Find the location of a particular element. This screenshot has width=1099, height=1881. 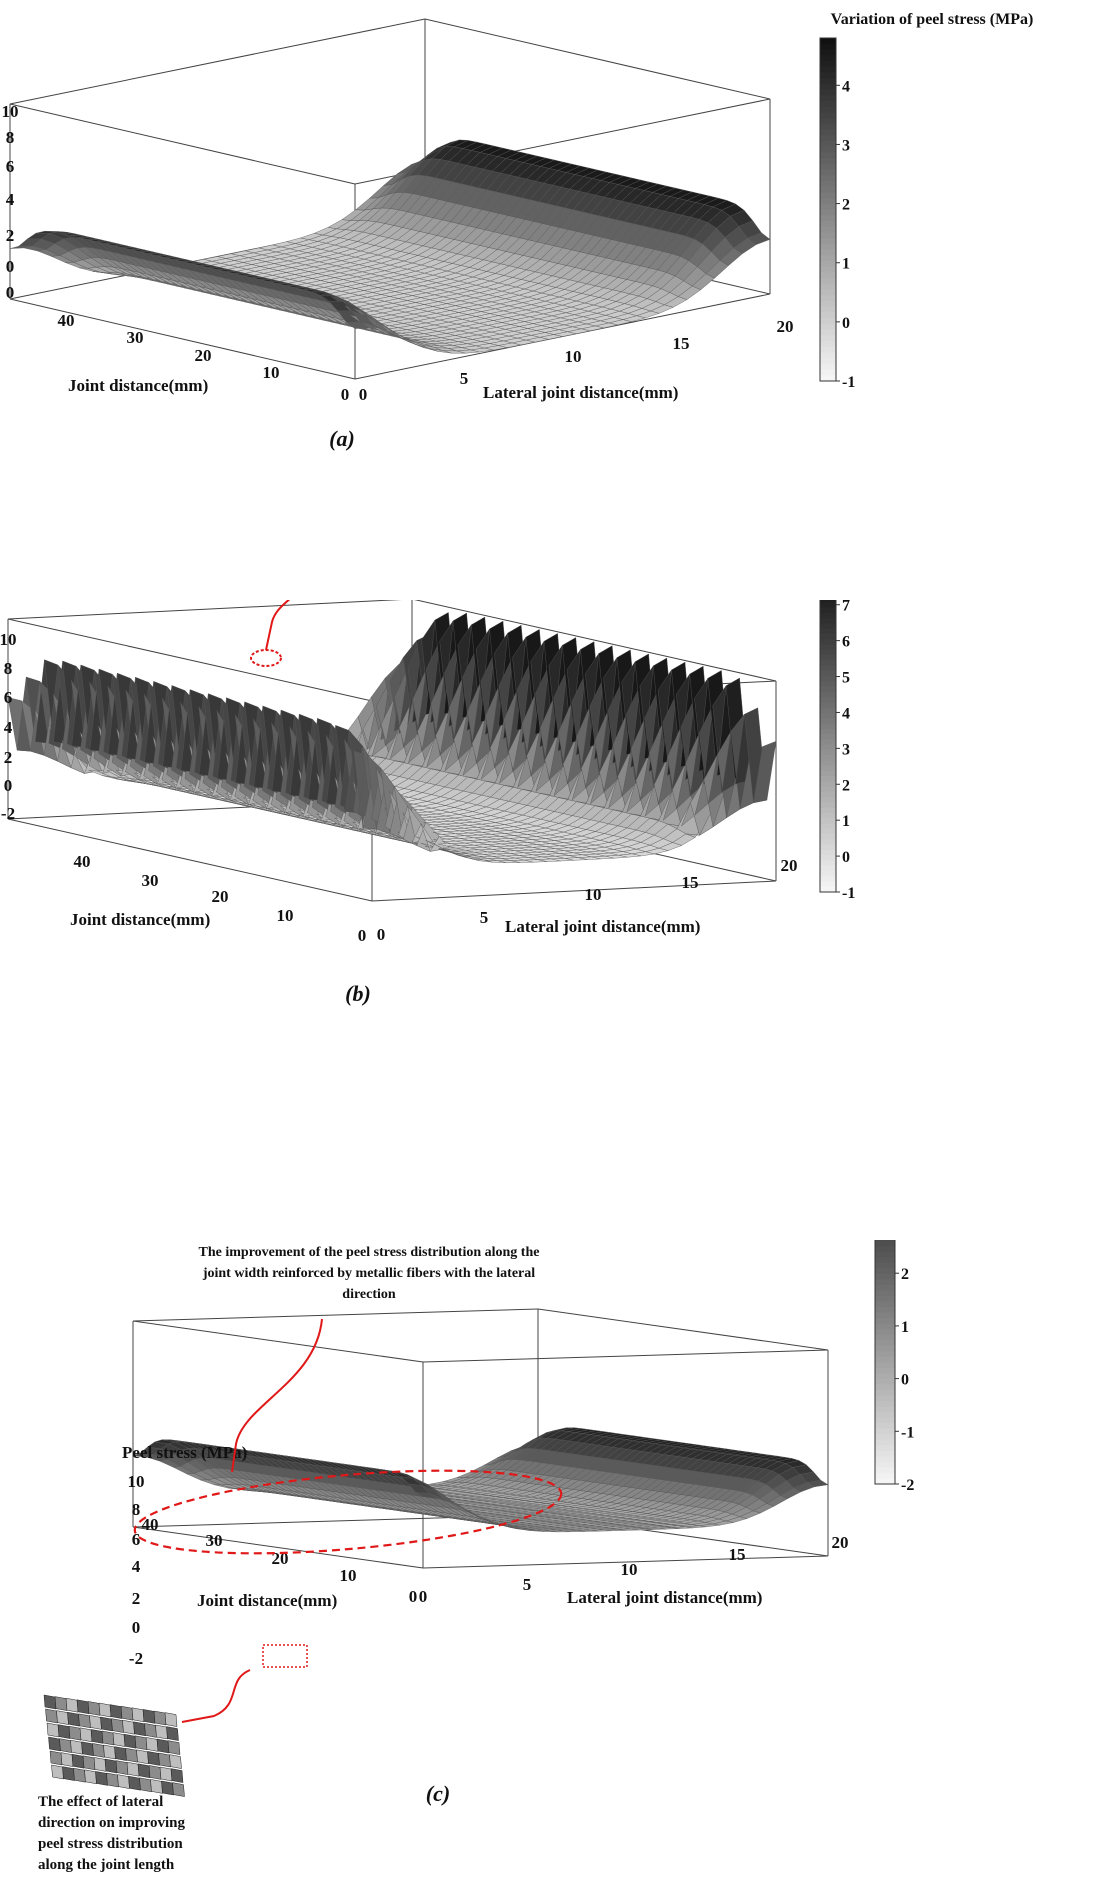

inset-note-text: direction on improving is located at coordinates (111, 1823).